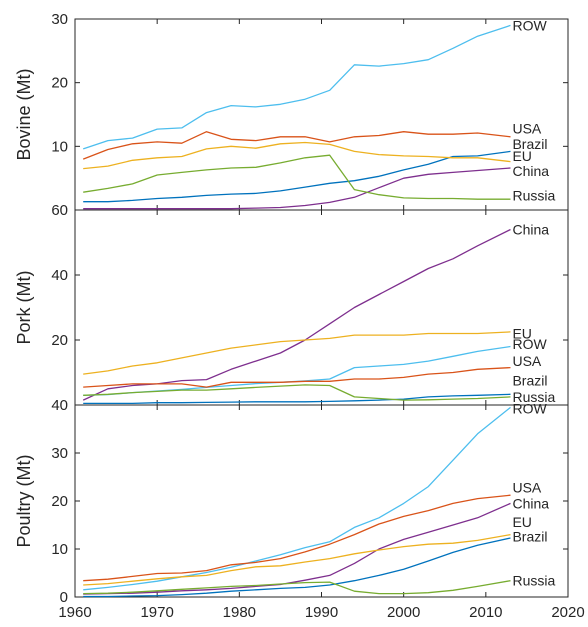  Describe the element at coordinates (321, 612) in the screenshot. I see `x-tick-label: 1990` at that location.